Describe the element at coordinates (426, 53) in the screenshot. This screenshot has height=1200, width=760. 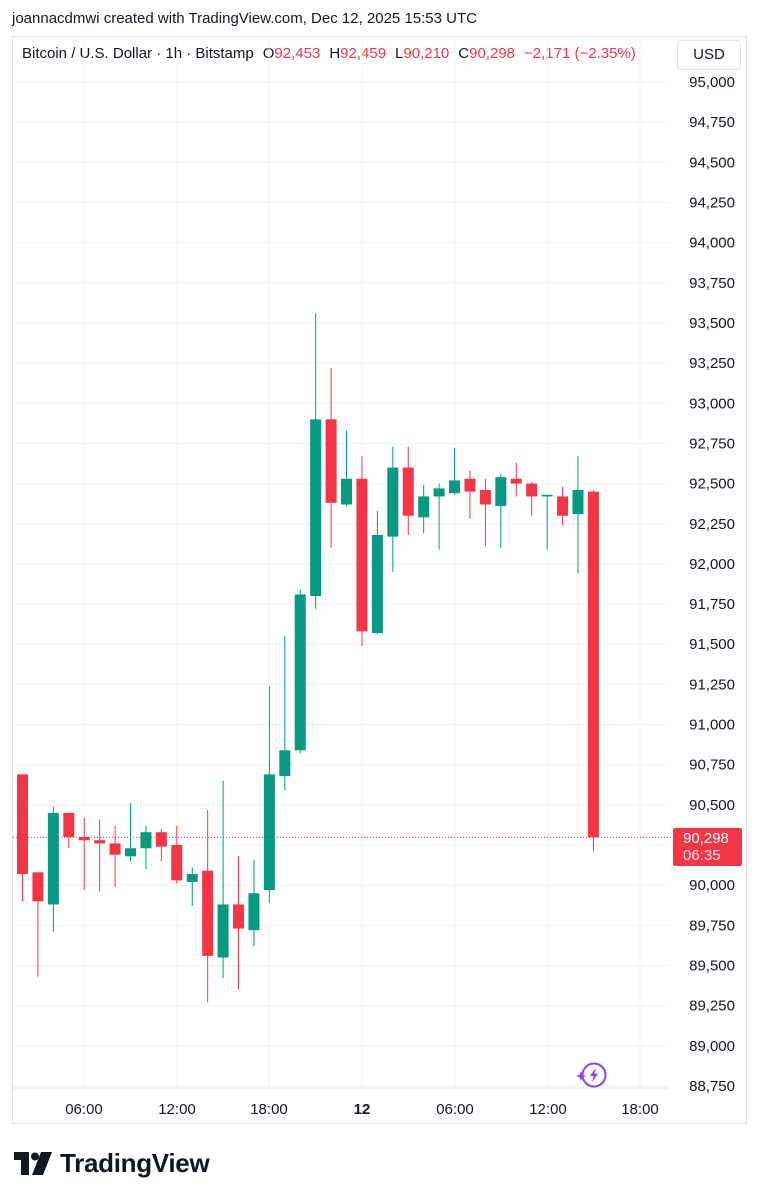
I see `low-value: 90,210` at that location.